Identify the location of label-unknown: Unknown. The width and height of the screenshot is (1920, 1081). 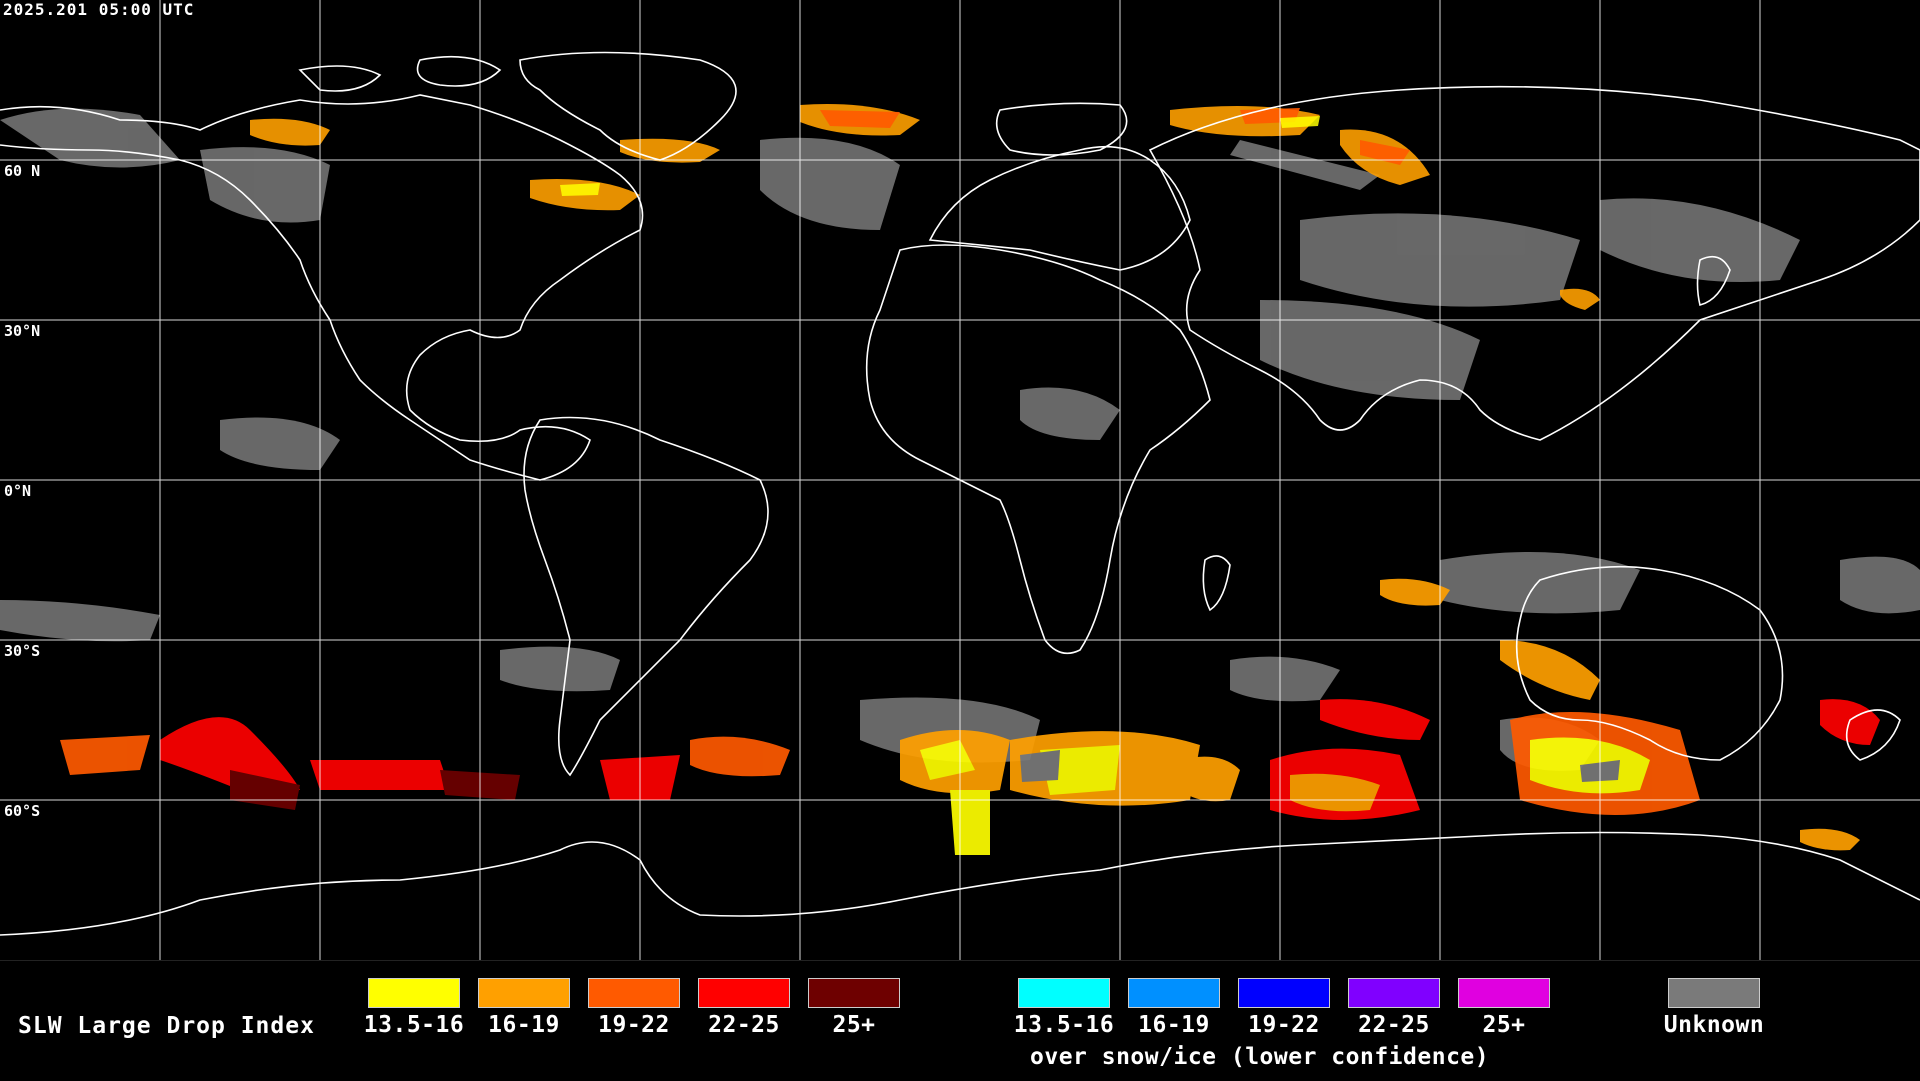
(1714, 1025).